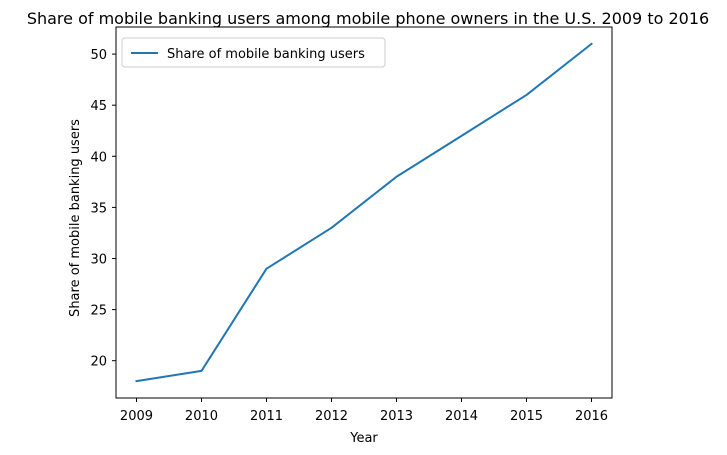 This screenshot has width=727, height=455. What do you see at coordinates (266, 416) in the screenshot?
I see `x-tick-label: 2011` at bounding box center [266, 416].